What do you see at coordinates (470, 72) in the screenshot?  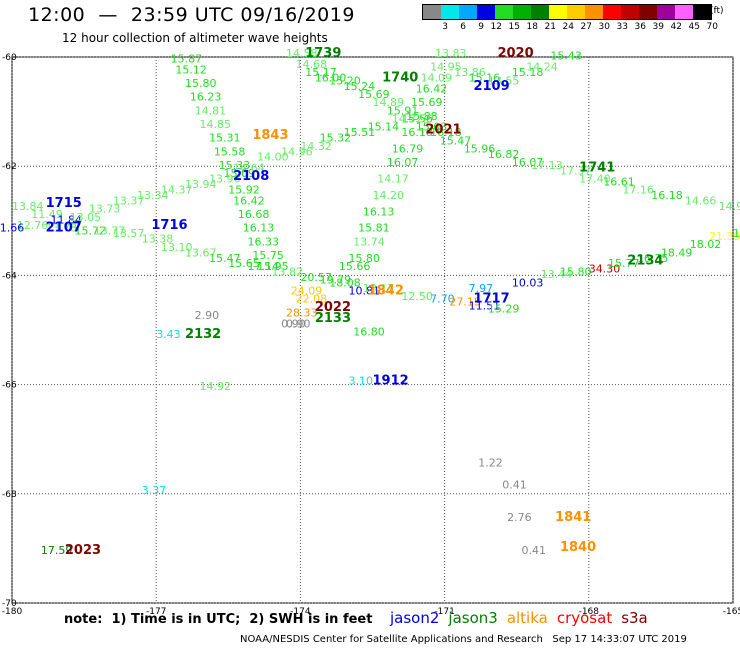 I see `wave-height-label: 13.86` at bounding box center [470, 72].